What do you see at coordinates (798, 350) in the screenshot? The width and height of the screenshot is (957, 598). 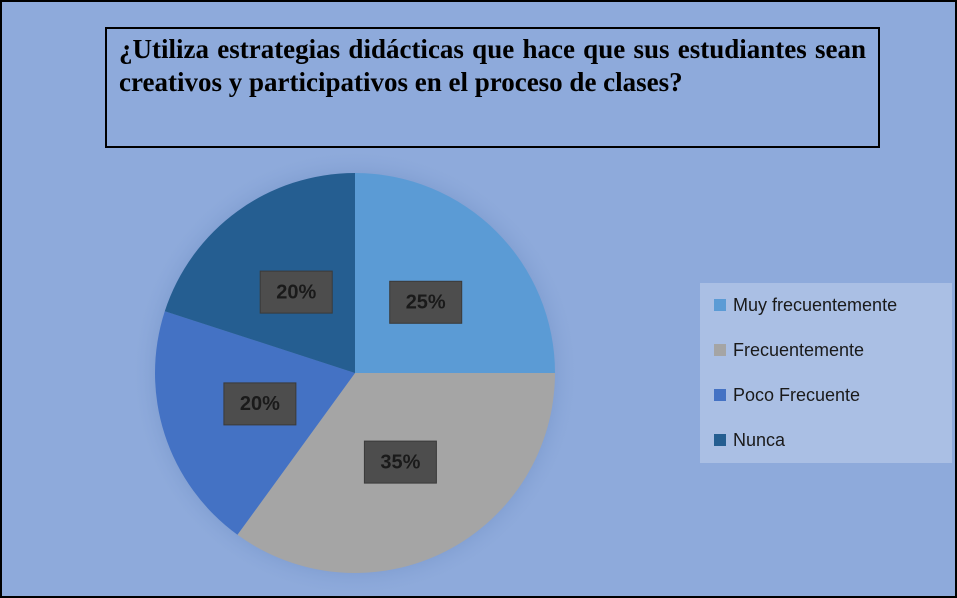 I see `legend-label: Frecuentemente` at bounding box center [798, 350].